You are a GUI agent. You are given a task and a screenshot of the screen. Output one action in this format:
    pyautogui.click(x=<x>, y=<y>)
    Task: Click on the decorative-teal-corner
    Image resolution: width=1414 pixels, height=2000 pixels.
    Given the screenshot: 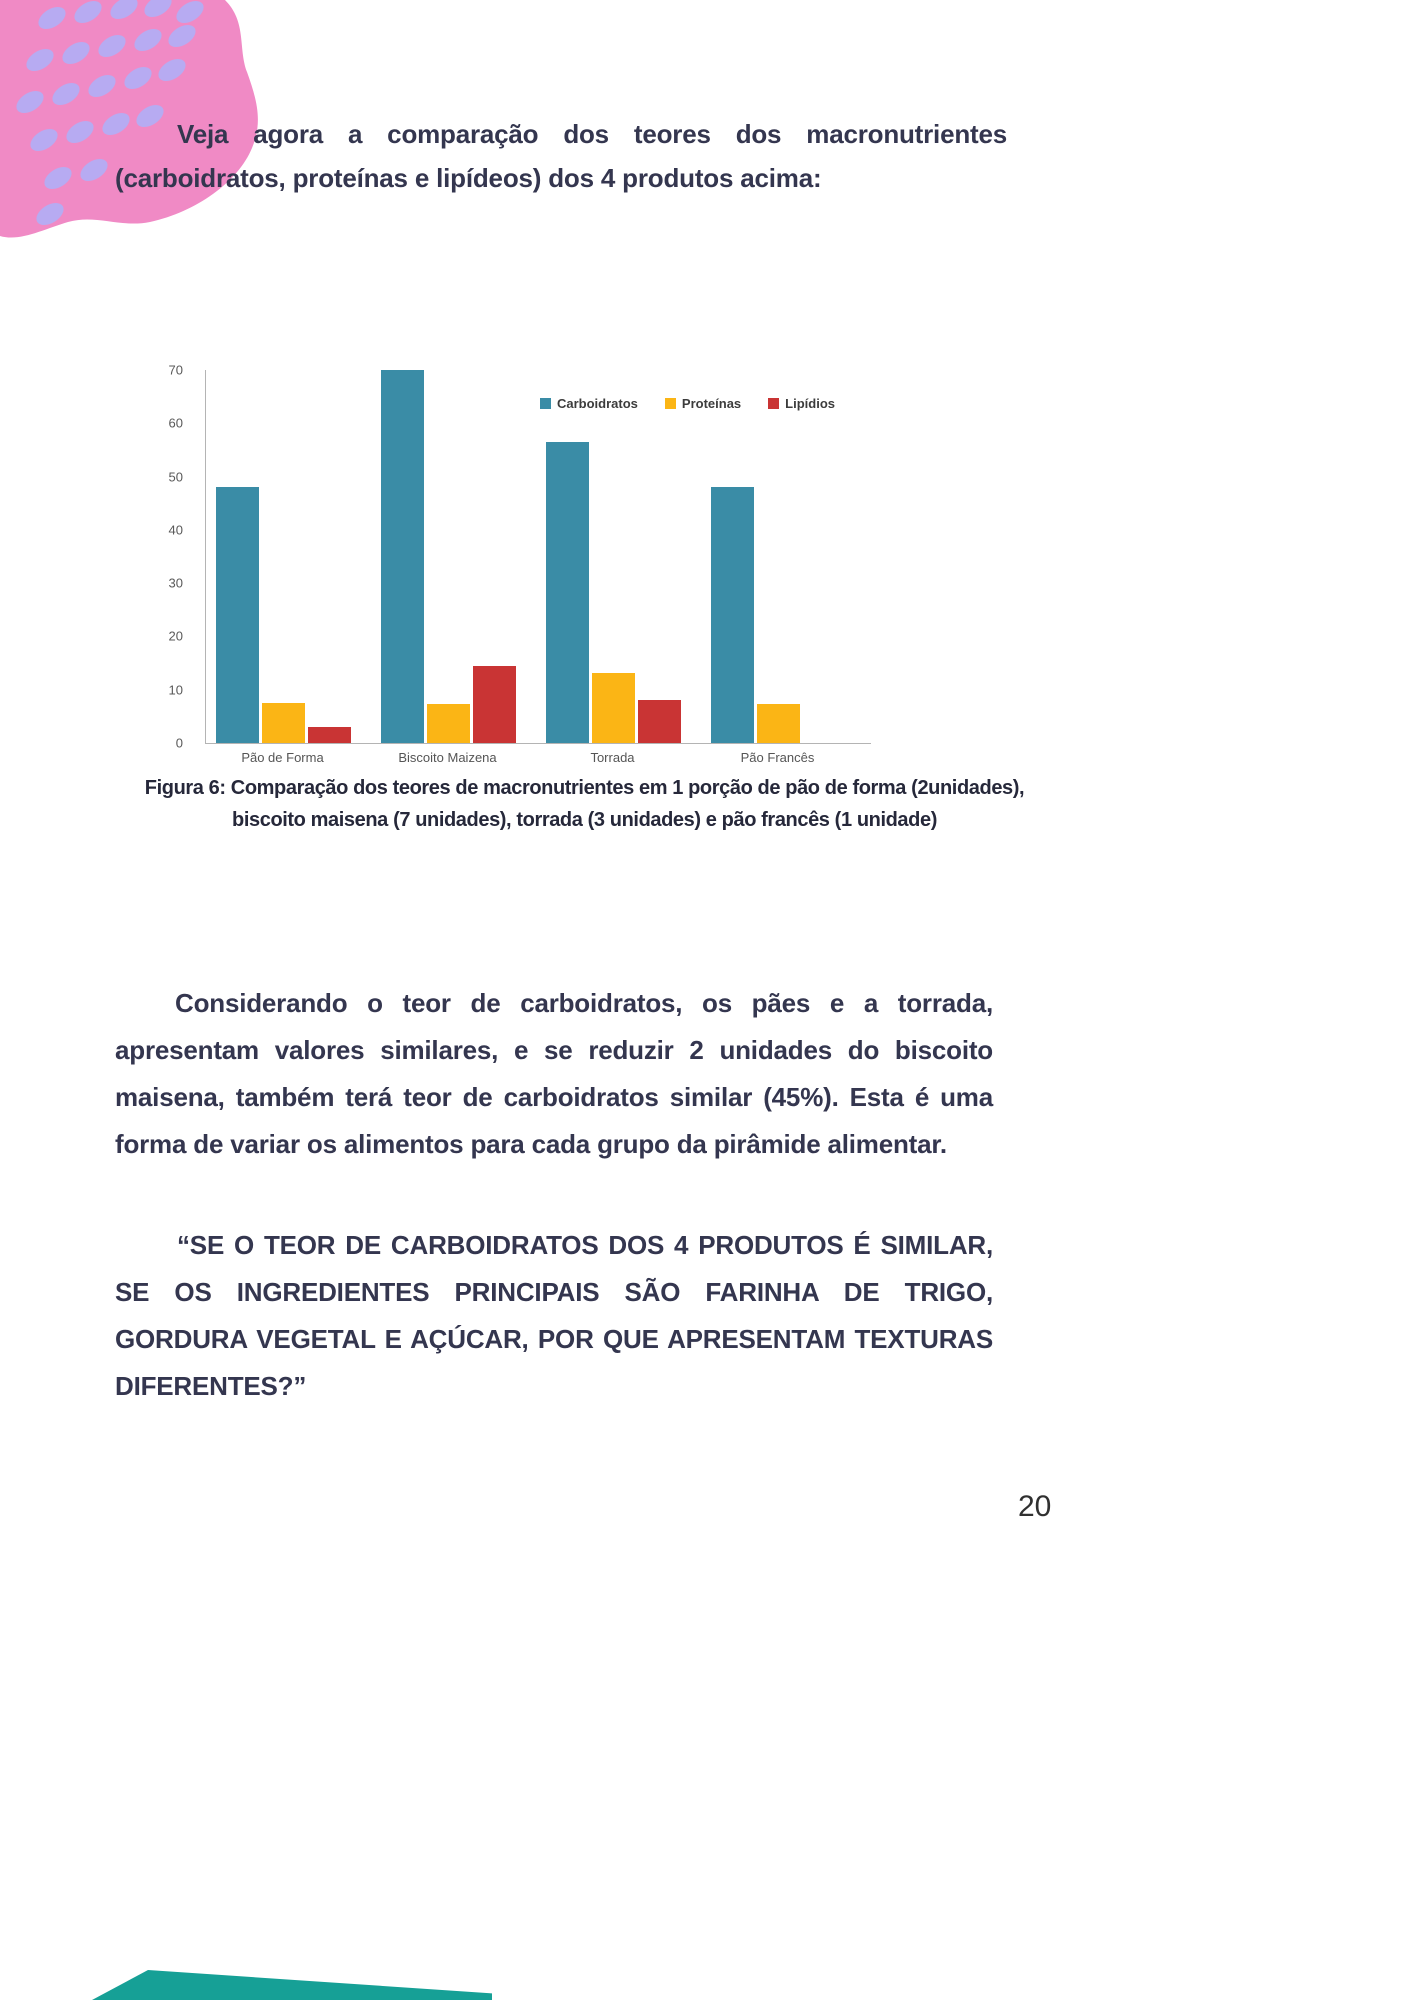 What is the action you would take?
    pyautogui.click(x=292, y=1985)
    